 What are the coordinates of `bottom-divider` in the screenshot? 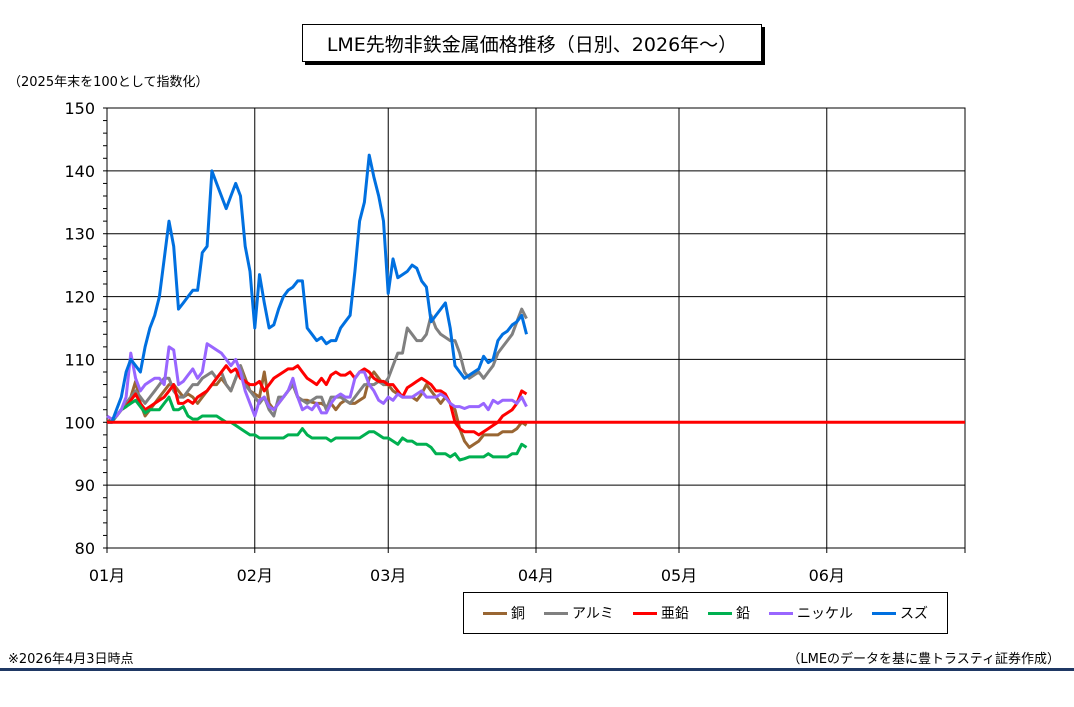 It's located at (537, 669).